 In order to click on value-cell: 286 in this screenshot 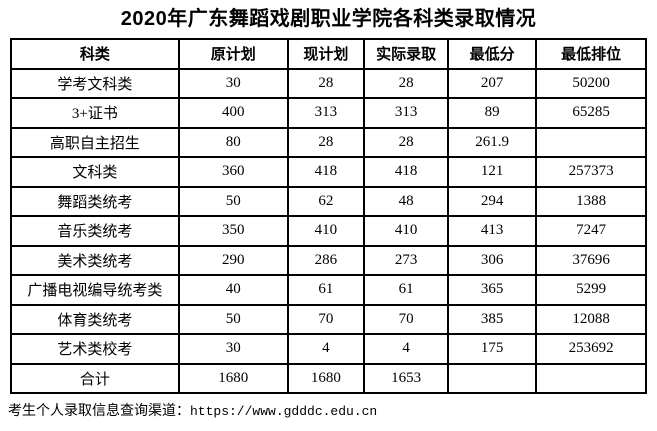, I will do `click(326, 260)`.